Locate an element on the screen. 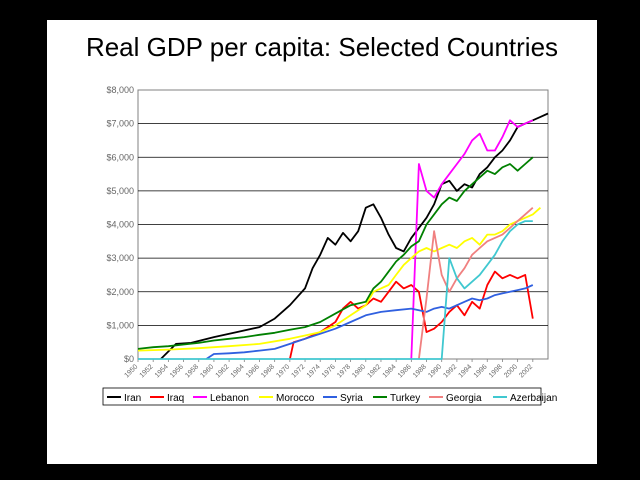 Image resolution: width=640 pixels, height=480 pixels. y-tick-label: $8,000 is located at coordinates (120, 90).